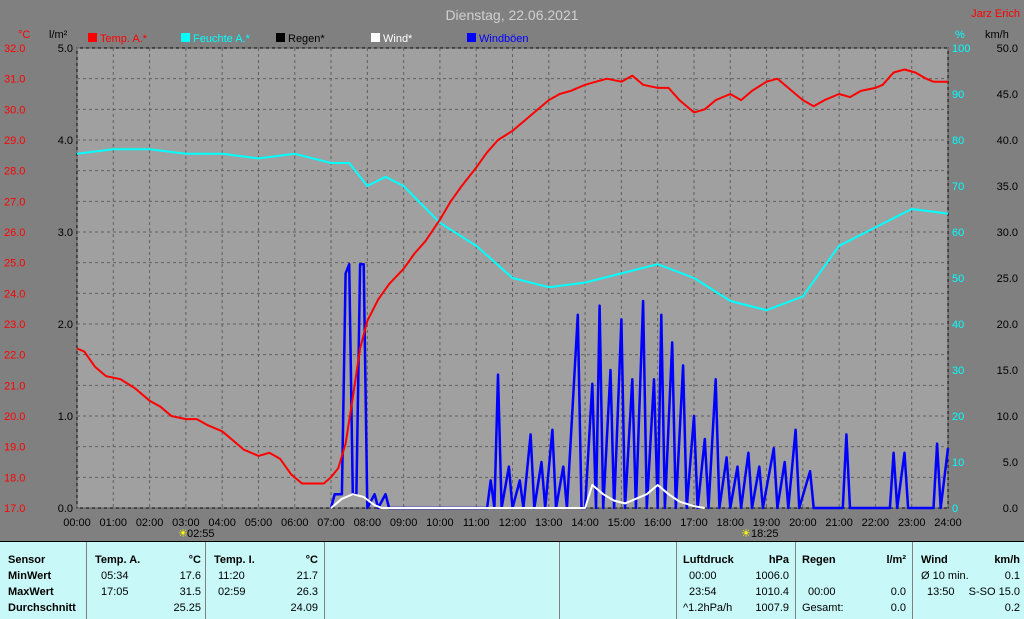 The width and height of the screenshot is (1024, 619). I want to click on regen-unit: l/m², so click(896, 560).